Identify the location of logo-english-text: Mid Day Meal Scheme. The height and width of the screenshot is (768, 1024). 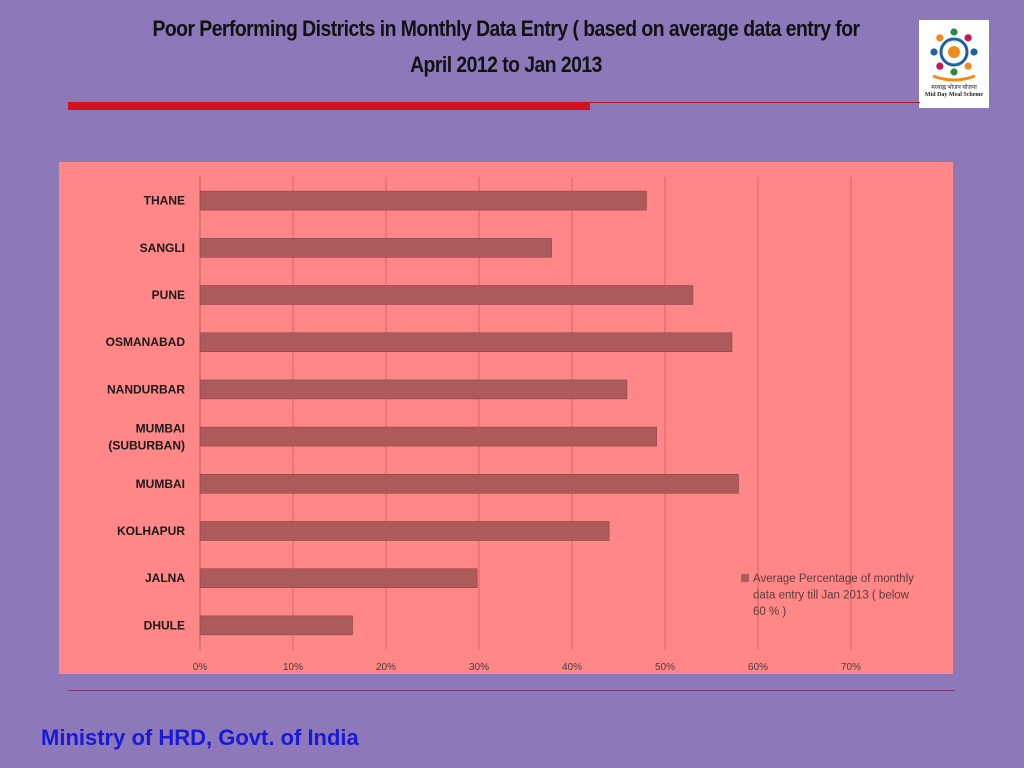
(954, 95).